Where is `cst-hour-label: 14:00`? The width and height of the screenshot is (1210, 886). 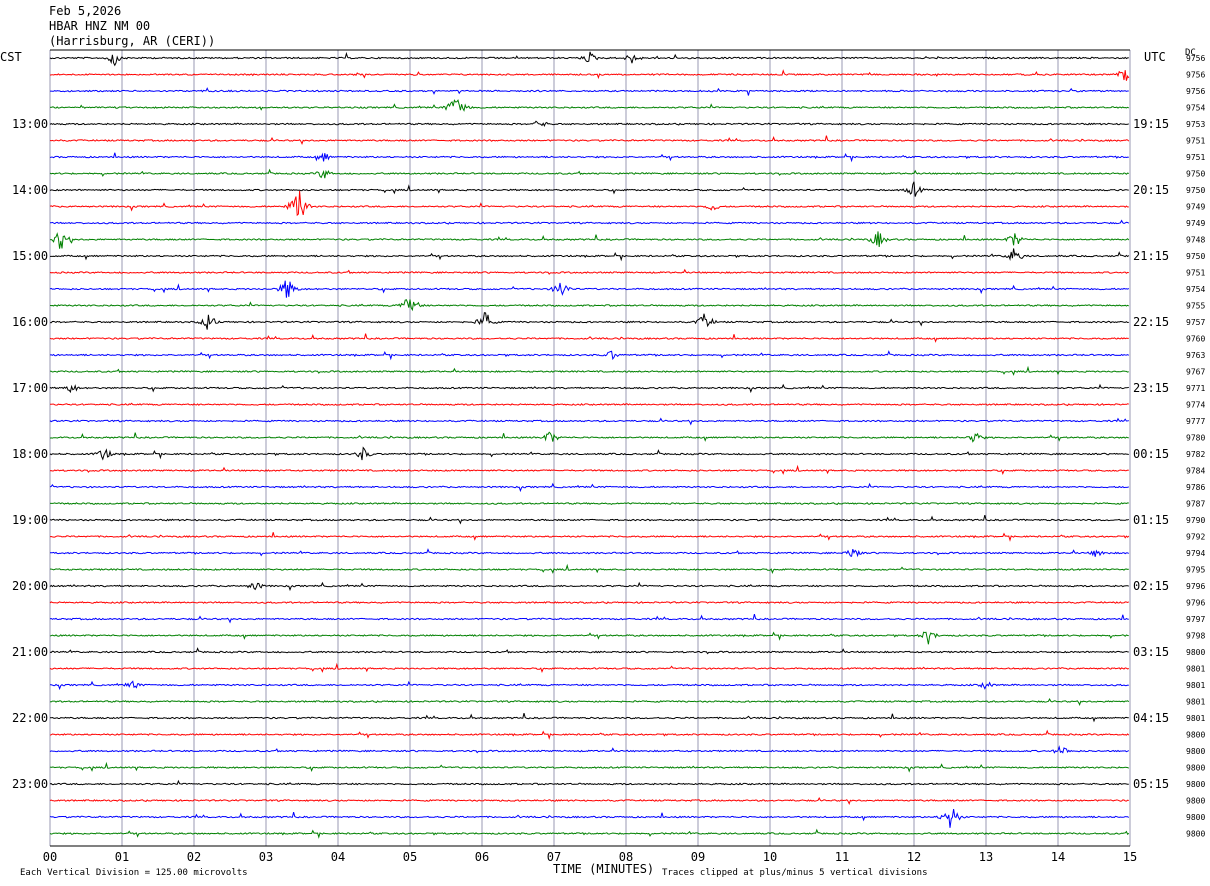 cst-hour-label: 14:00 is located at coordinates (30, 190).